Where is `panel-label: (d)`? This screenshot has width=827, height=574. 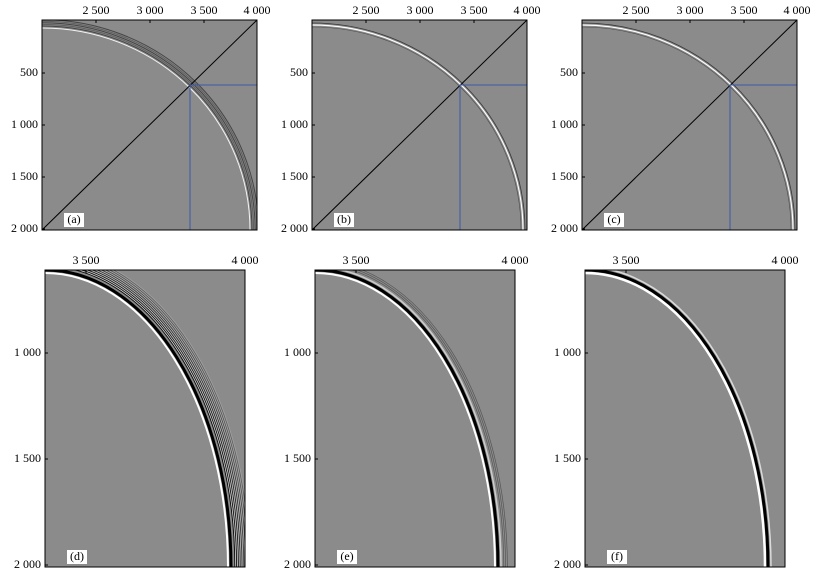 panel-label: (d) is located at coordinates (77, 556).